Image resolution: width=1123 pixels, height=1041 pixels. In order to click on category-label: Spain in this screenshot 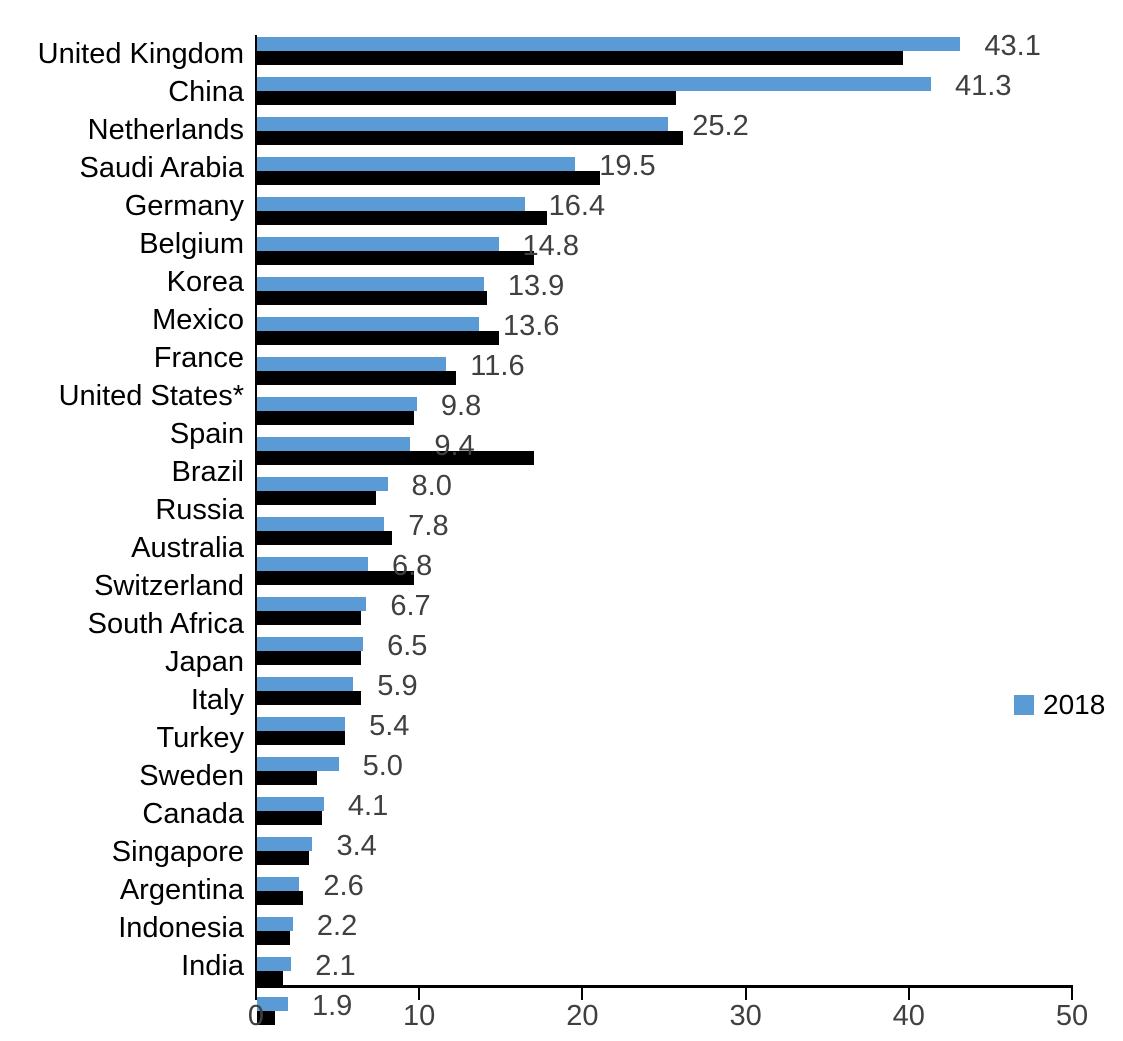, I will do `click(206, 434)`.